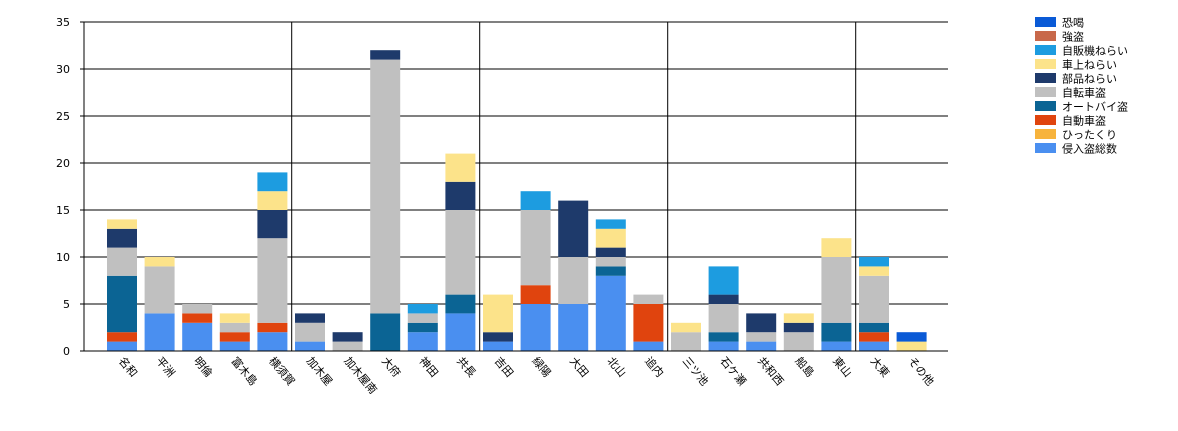 Image resolution: width=1178 pixels, height=431 pixels. What do you see at coordinates (128, 367) in the screenshot?
I see `x-tick-label: 名和` at bounding box center [128, 367].